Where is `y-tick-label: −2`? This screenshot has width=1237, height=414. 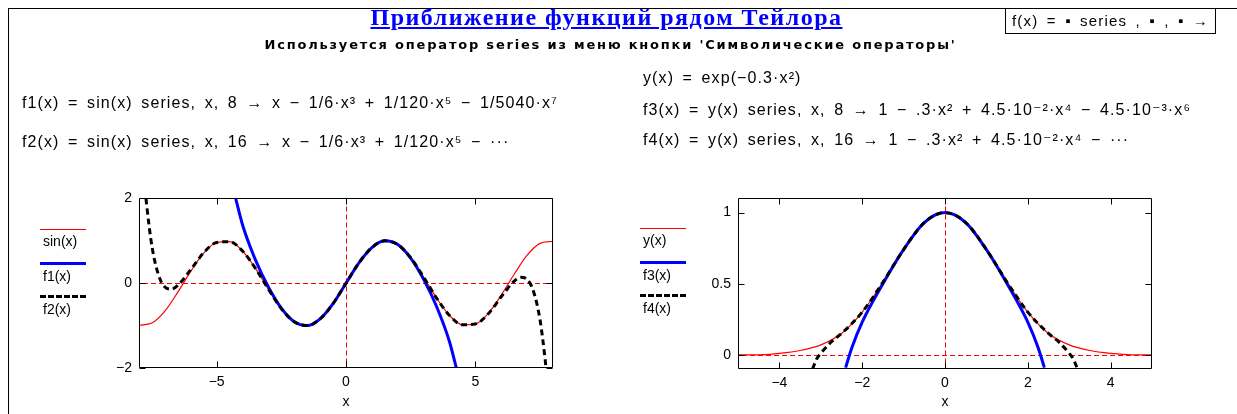 y-tick-label: −2 is located at coordinates (124, 366).